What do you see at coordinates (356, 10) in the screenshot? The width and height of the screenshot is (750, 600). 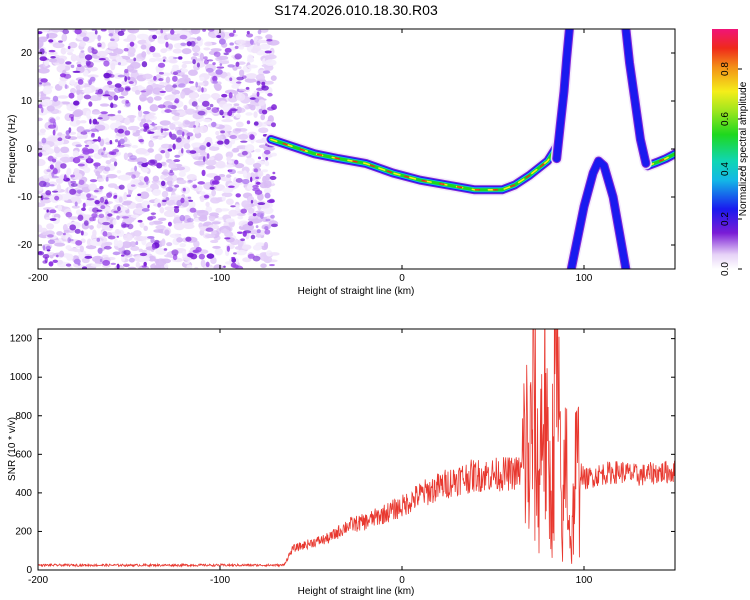 I see `chart-title: S174.2026.010.18.30.R03` at bounding box center [356, 10].